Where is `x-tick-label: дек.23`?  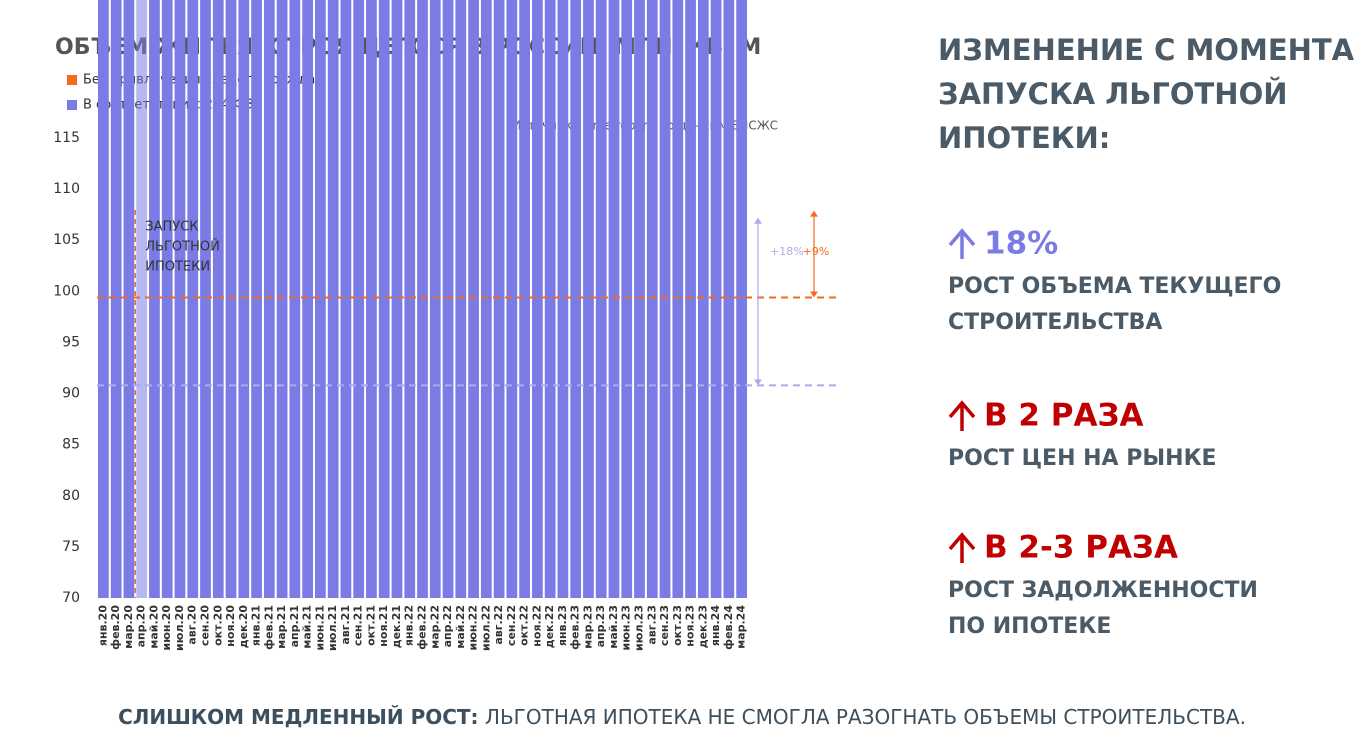 x-tick-label: дек.23 is located at coordinates (702, 626).